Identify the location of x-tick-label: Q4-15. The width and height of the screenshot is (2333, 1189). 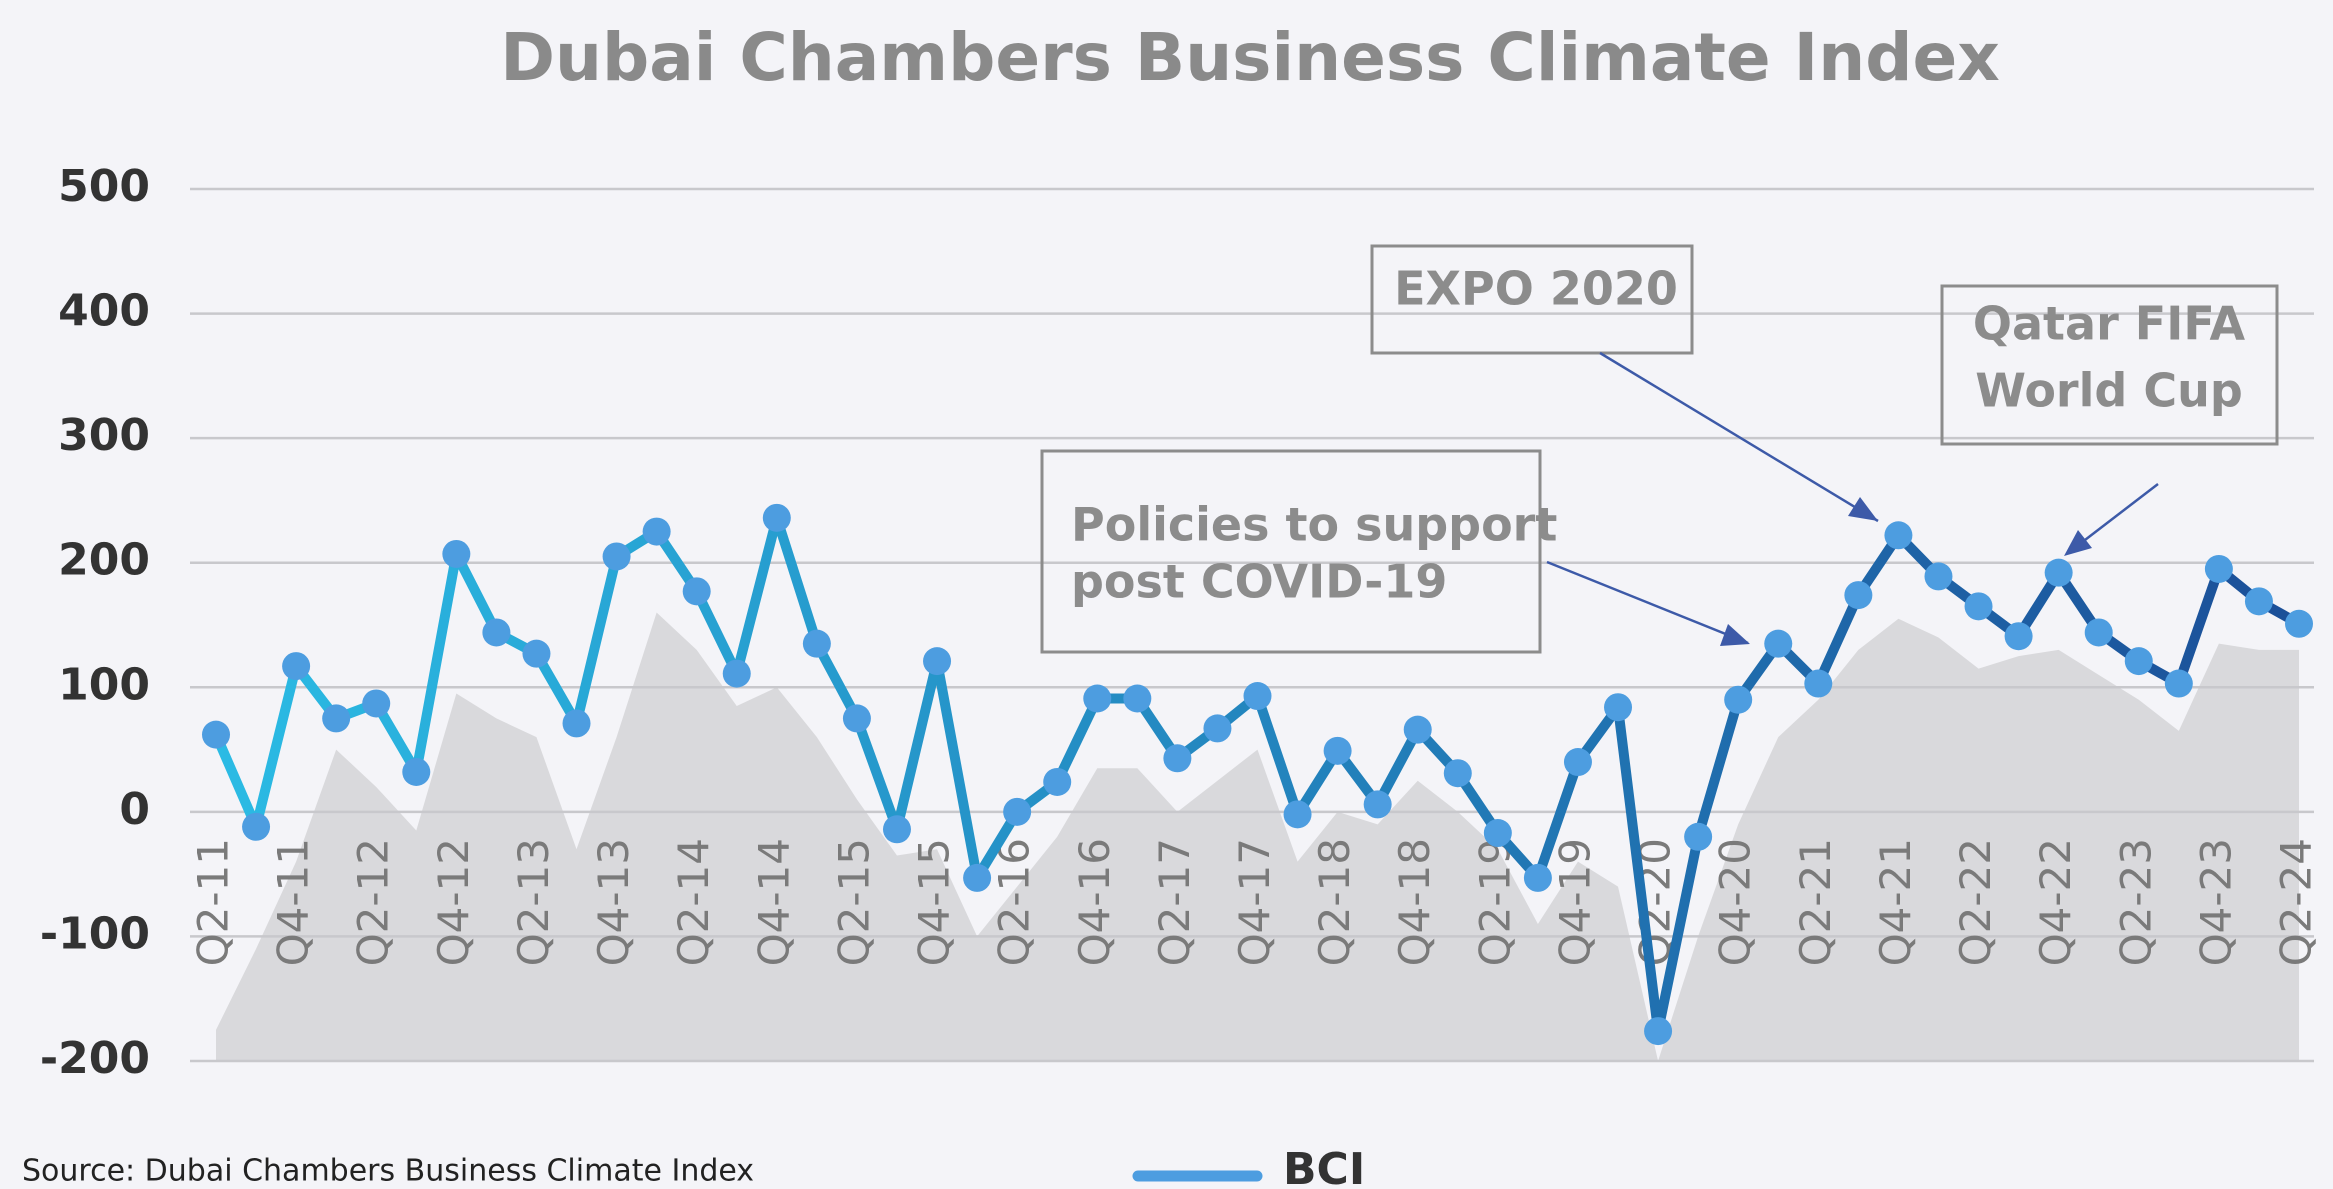
(934, 902).